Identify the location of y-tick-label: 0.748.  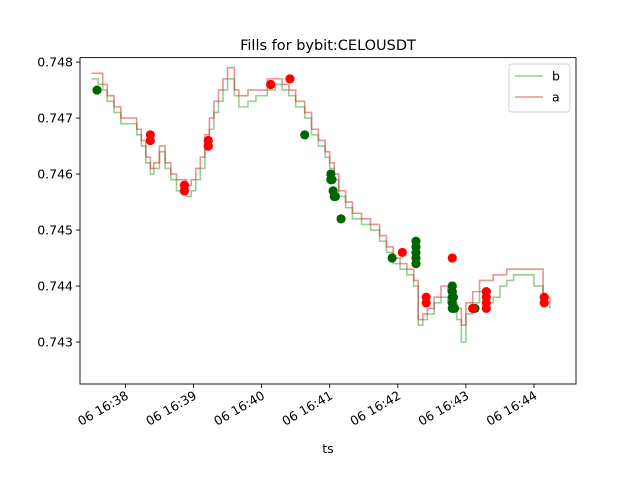
(55, 62).